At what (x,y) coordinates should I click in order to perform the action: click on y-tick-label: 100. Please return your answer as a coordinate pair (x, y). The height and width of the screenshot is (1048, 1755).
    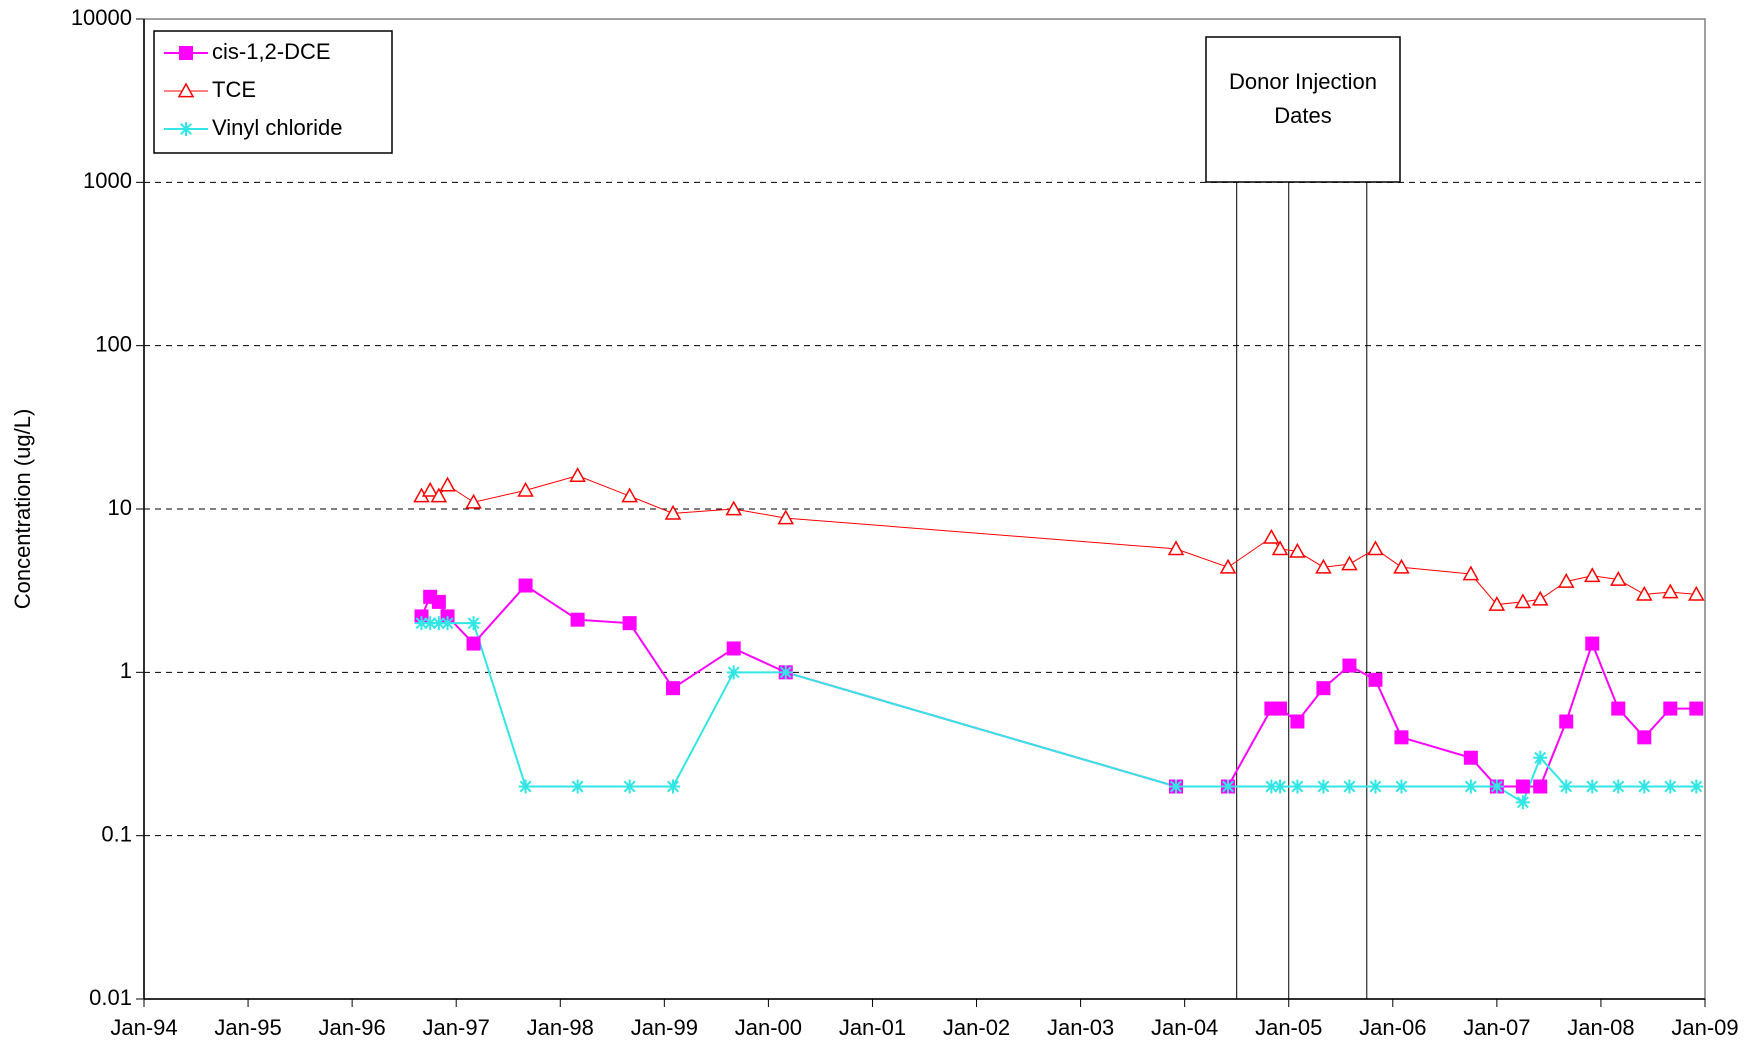
    Looking at the image, I should click on (113, 343).